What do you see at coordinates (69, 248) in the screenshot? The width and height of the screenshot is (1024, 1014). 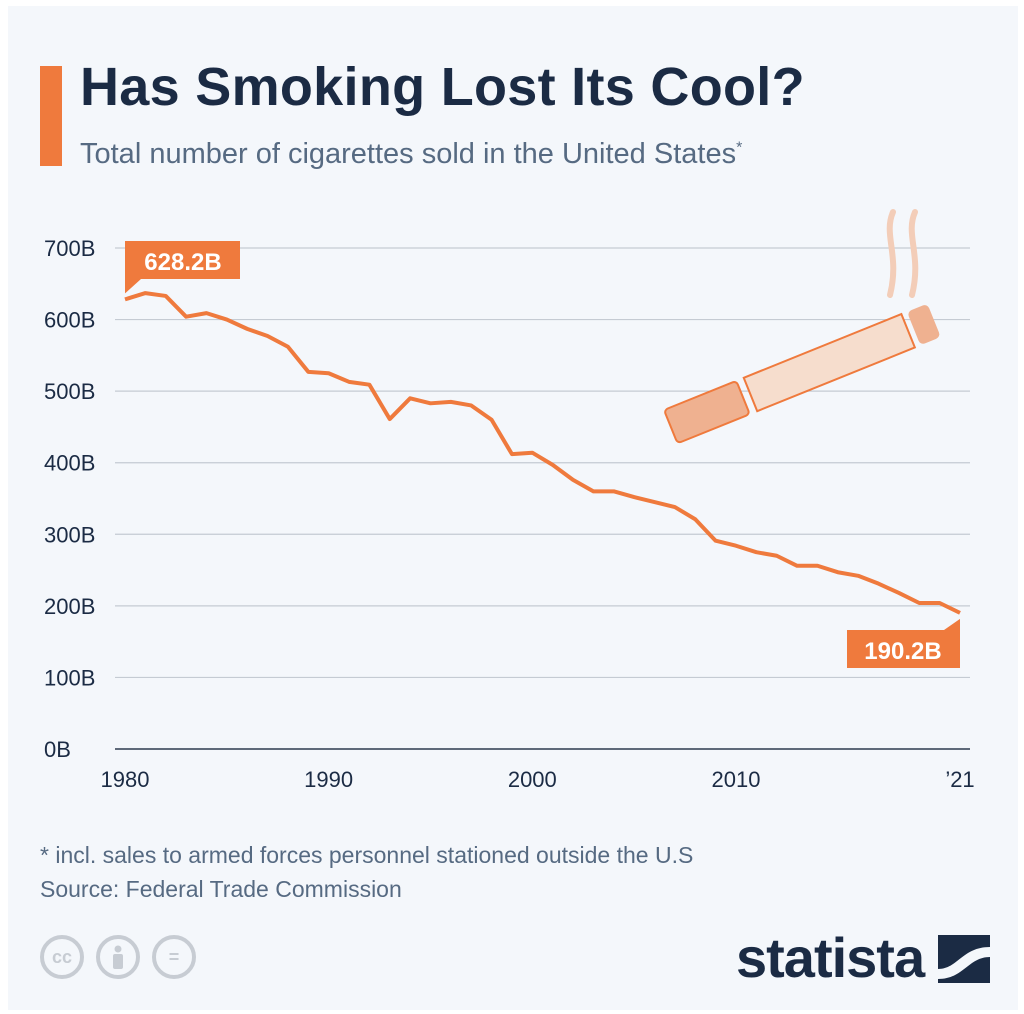 I see `y-tick-label: 700B` at bounding box center [69, 248].